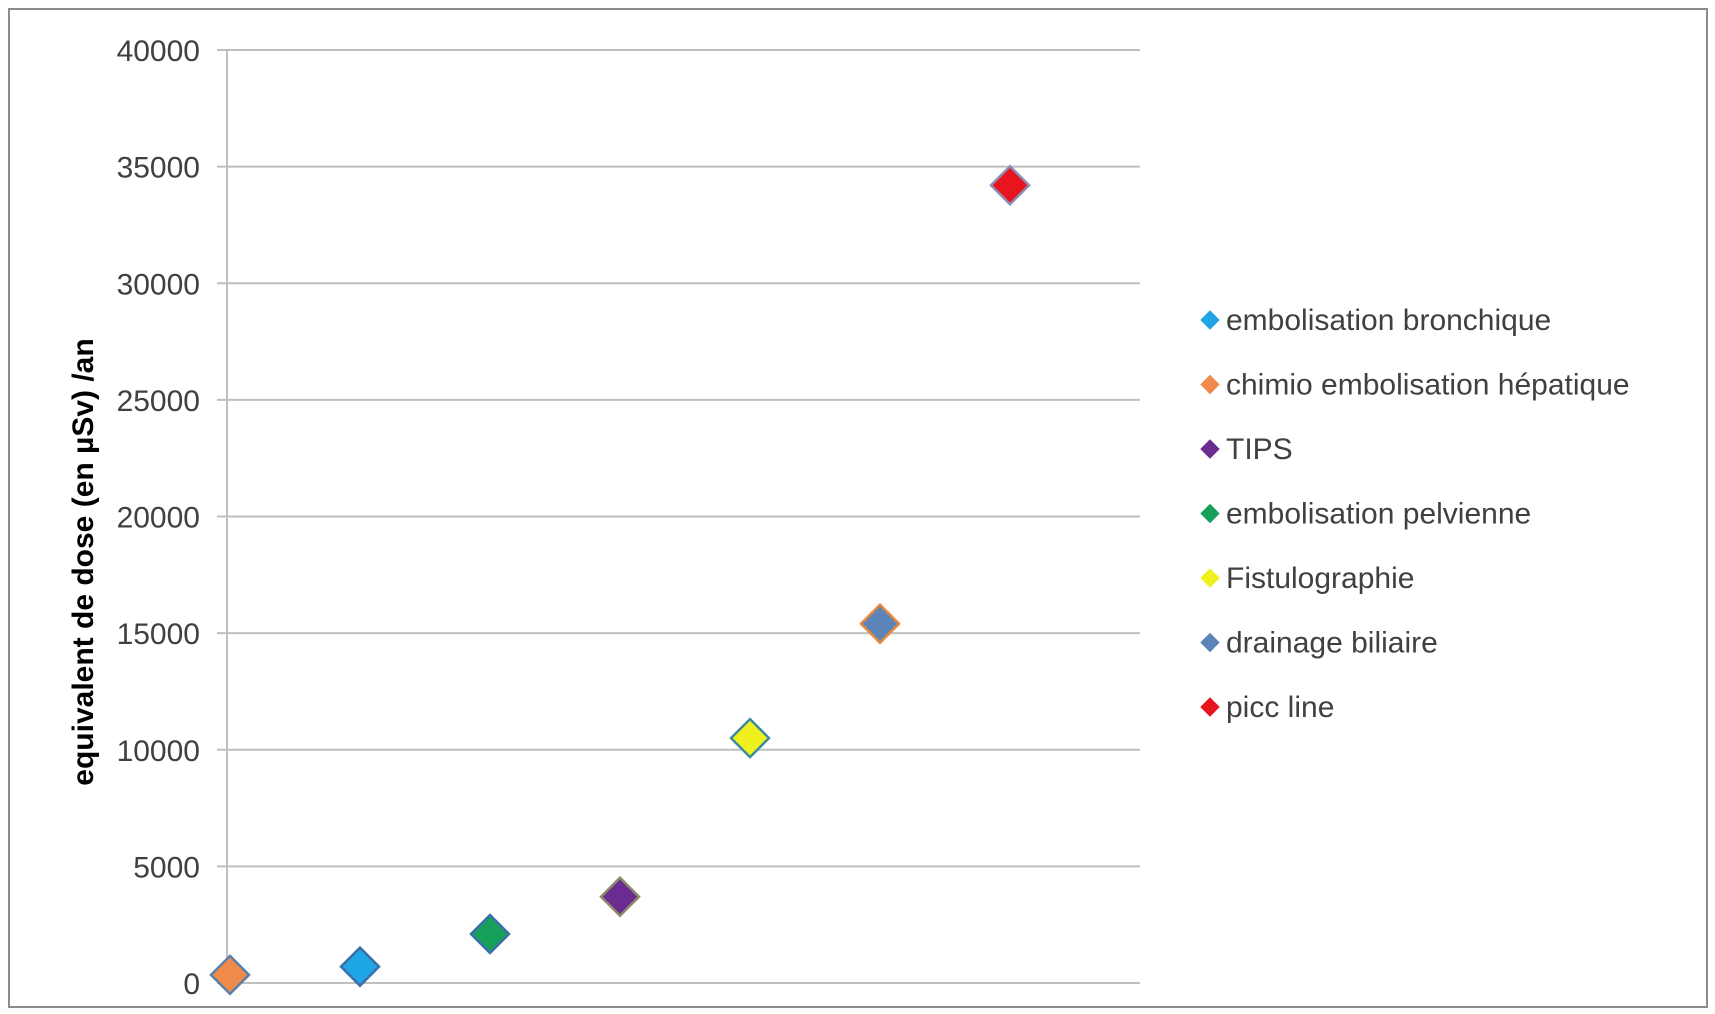  What do you see at coordinates (1332, 643) in the screenshot?
I see `legend-label: drainage biliaire` at bounding box center [1332, 643].